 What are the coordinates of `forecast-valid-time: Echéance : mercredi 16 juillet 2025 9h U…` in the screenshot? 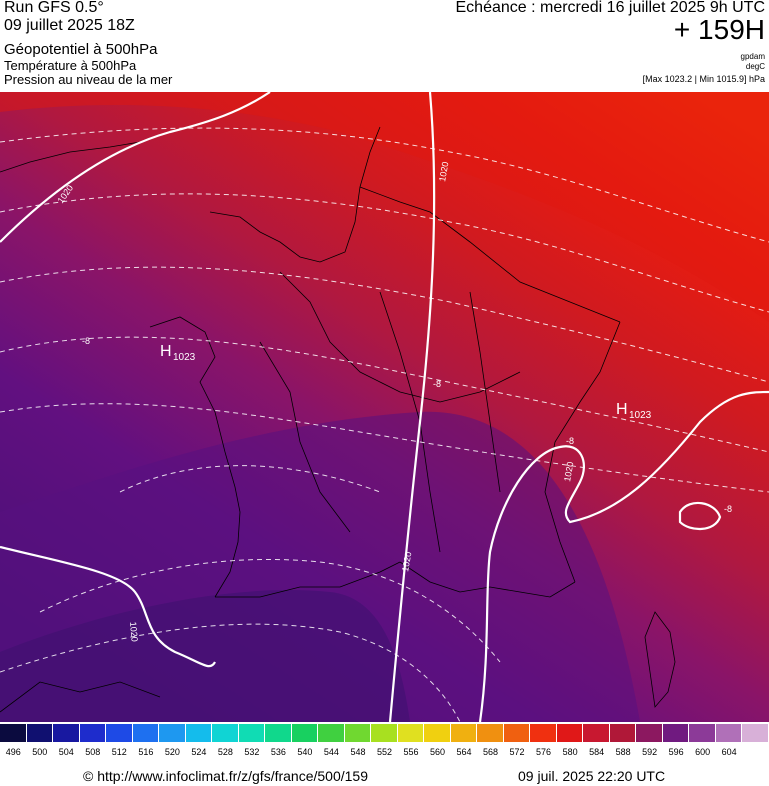 It's located at (610, 8).